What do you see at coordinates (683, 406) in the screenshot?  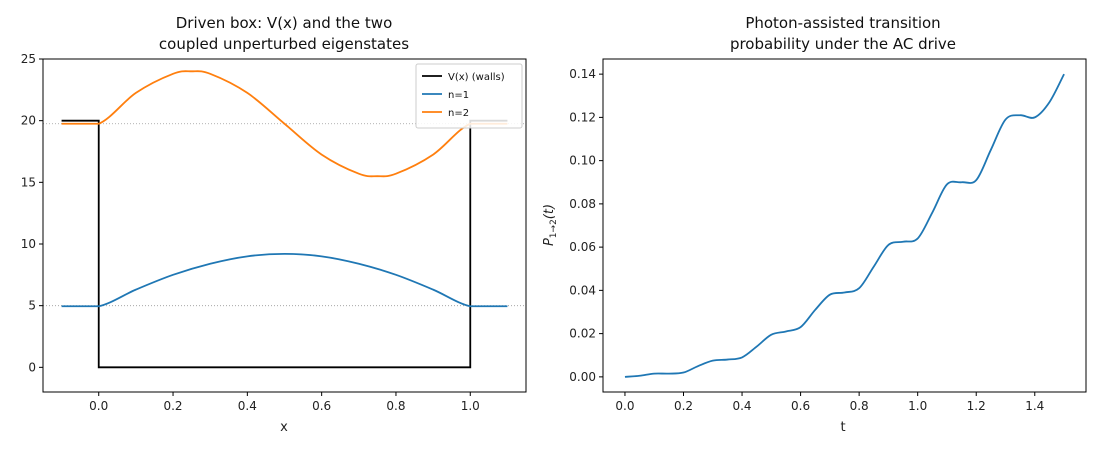 I see `right-chart-x-tick-label: 0.2` at bounding box center [683, 406].